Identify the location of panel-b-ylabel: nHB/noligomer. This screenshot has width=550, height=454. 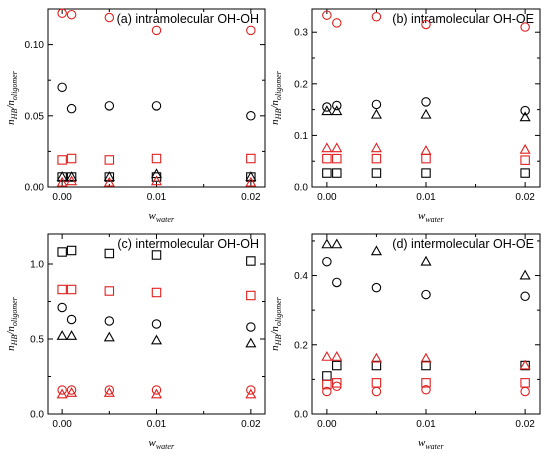
(276, 97).